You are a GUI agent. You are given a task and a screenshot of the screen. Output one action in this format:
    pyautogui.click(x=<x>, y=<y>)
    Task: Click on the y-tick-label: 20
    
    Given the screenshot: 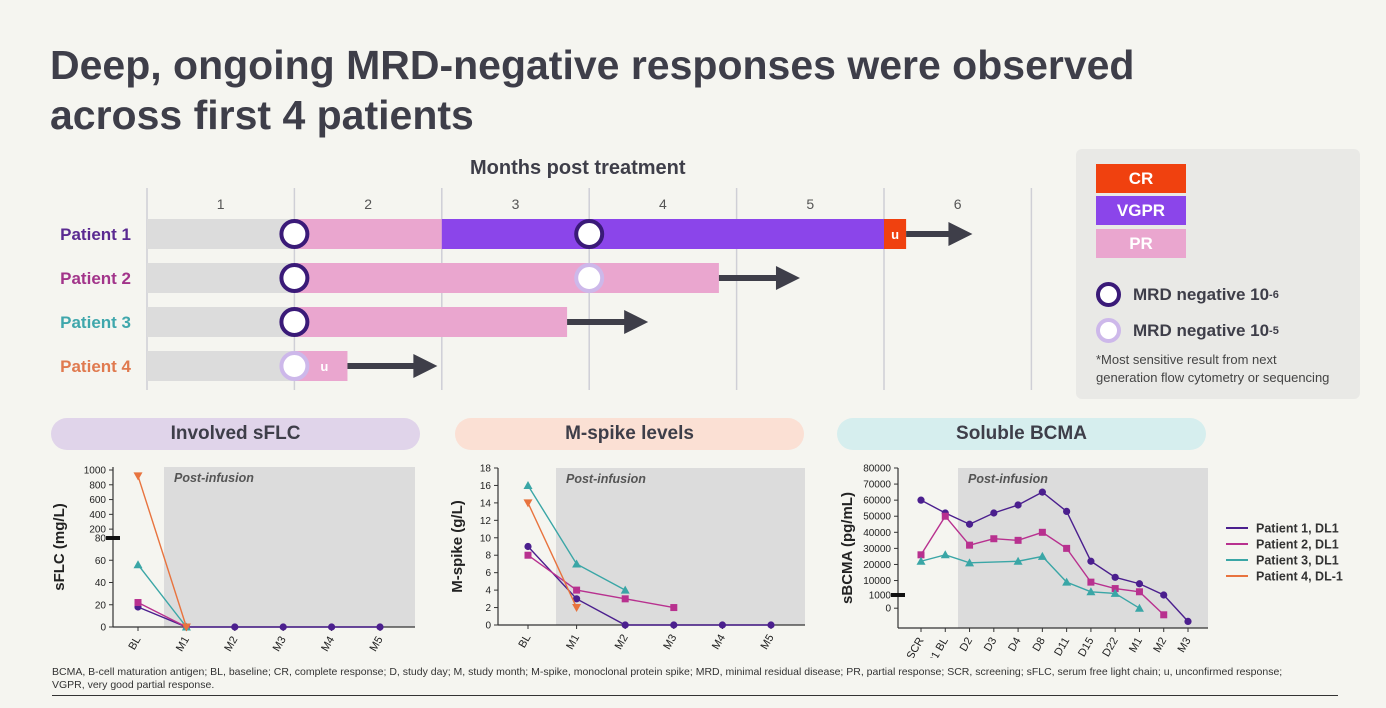 What is the action you would take?
    pyautogui.click(x=101, y=605)
    